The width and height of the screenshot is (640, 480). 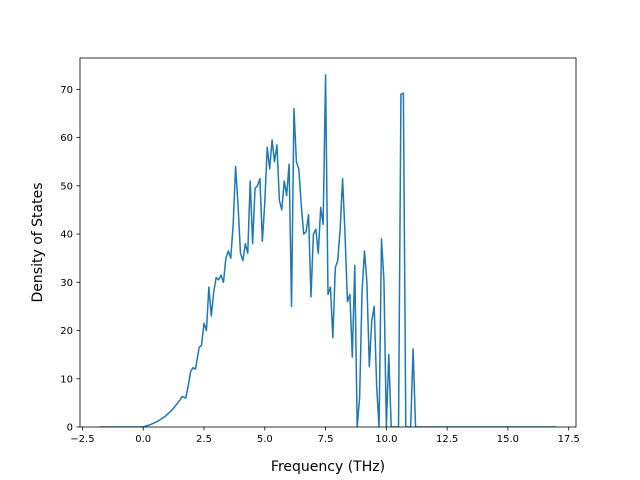 I want to click on y-tick-label: 40, so click(x=66, y=235).